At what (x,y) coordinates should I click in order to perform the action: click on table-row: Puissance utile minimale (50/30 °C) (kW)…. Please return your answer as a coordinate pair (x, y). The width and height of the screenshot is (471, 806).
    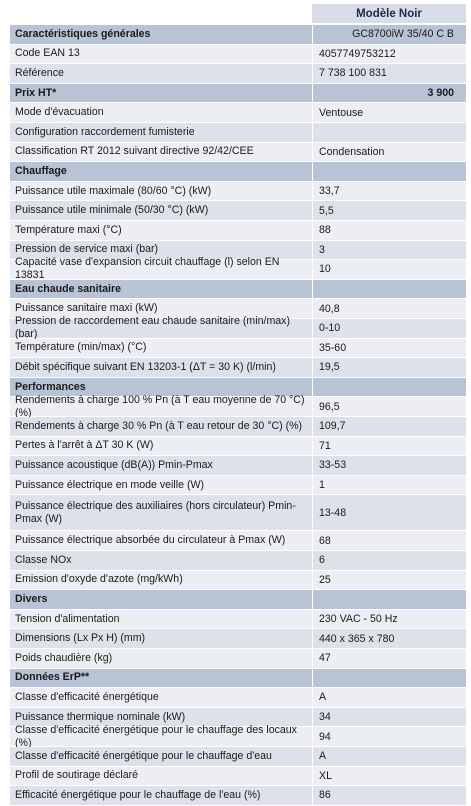
    Looking at the image, I should click on (238, 211).